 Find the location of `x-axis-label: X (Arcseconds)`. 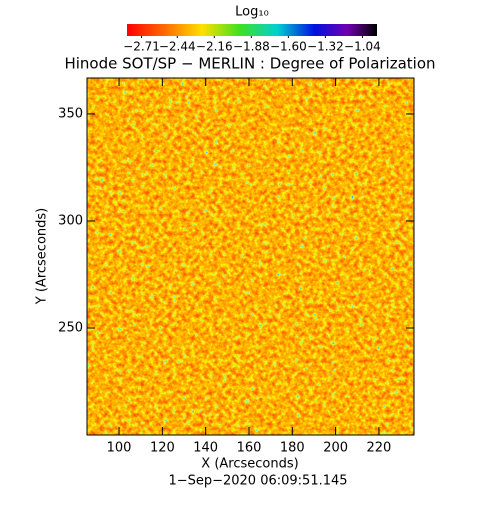

x-axis-label: X (Arcseconds) is located at coordinates (249, 464).